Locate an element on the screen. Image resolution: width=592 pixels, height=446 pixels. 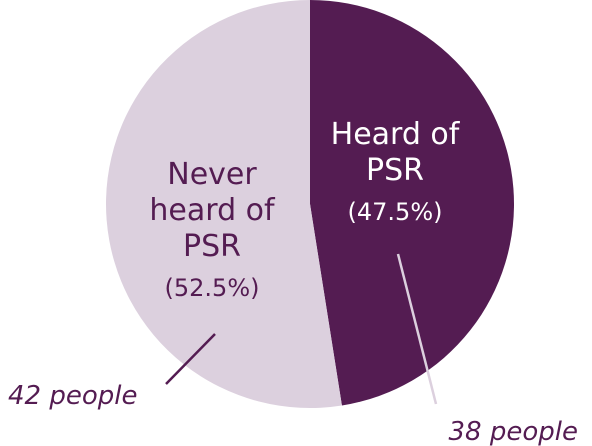
slice-label-never-line-2: heard of is located at coordinates (212, 210).